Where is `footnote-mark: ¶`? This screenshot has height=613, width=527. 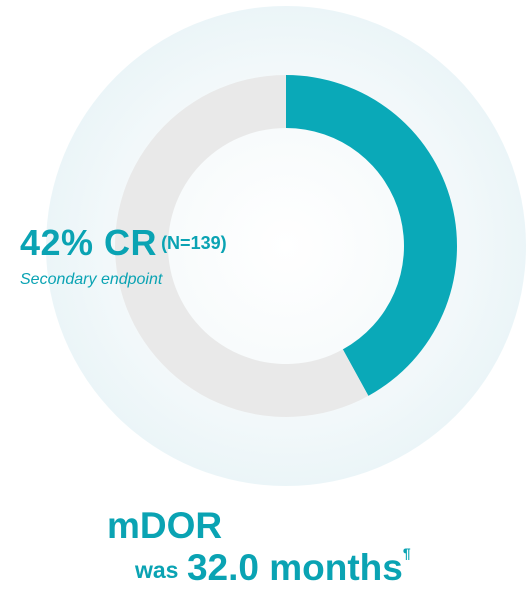
footnote-mark: ¶ is located at coordinates (406, 553).